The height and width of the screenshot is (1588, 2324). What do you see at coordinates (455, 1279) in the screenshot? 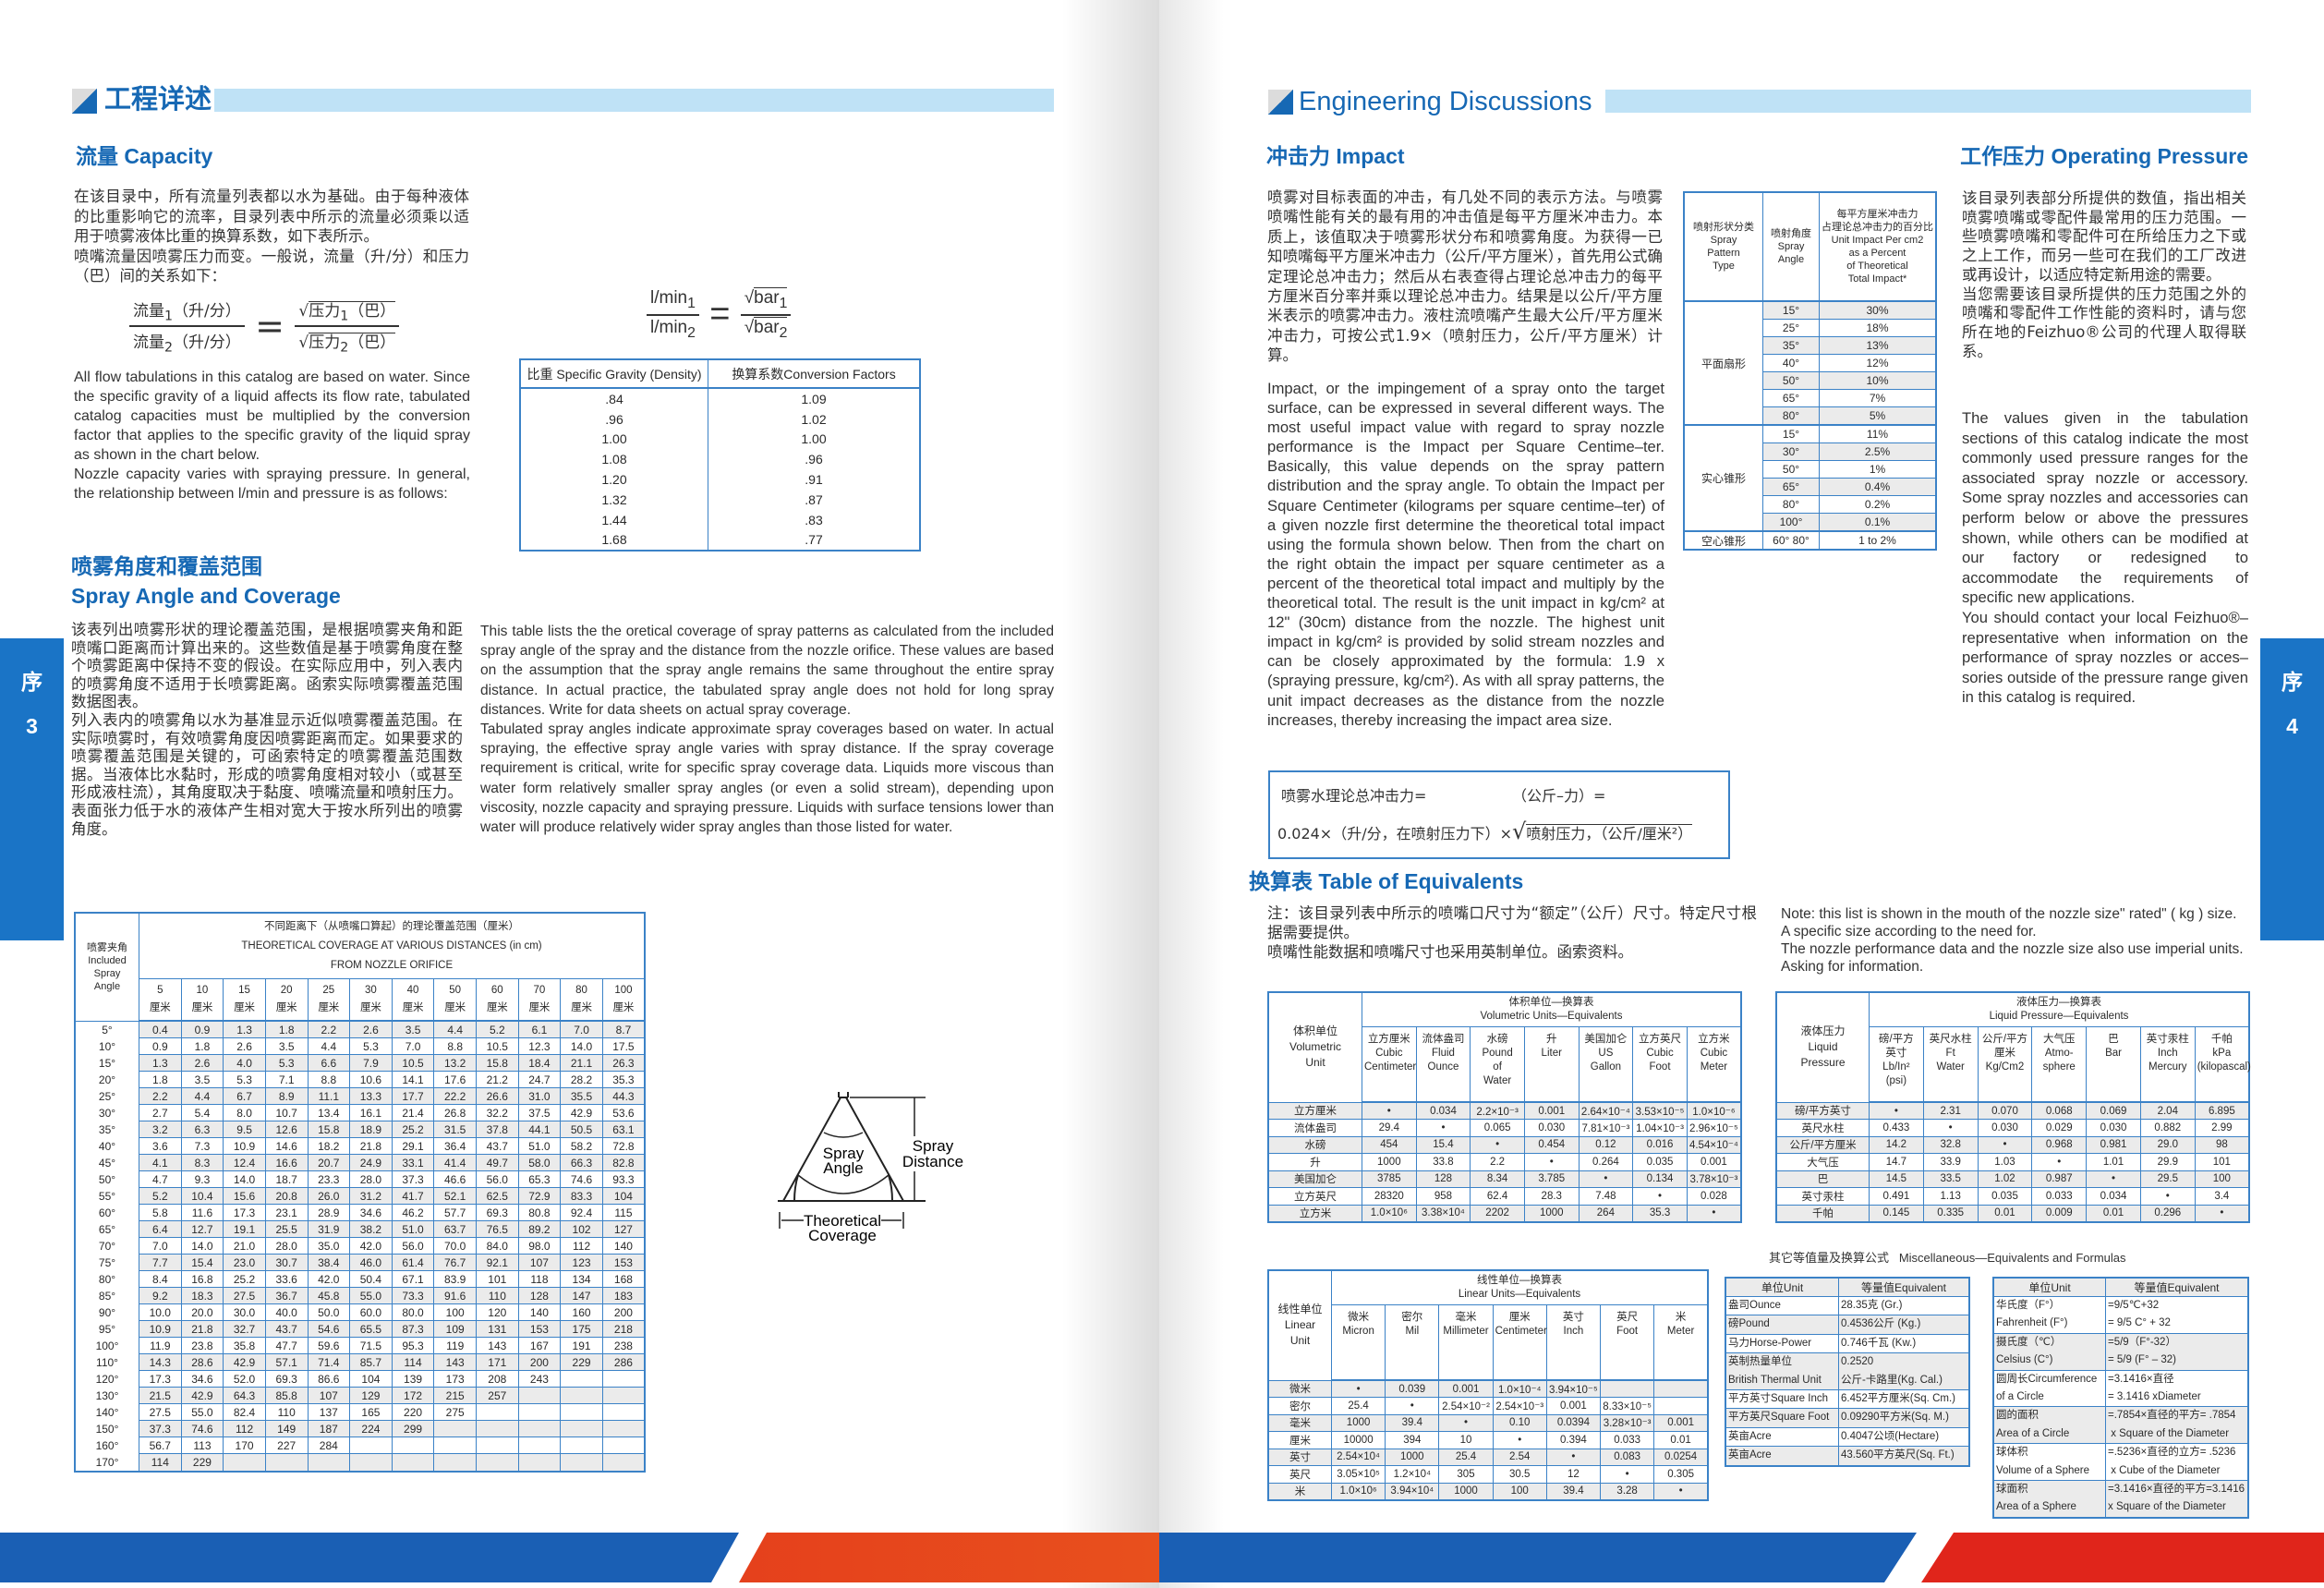
I see `table-cell: 83.9` at bounding box center [455, 1279].